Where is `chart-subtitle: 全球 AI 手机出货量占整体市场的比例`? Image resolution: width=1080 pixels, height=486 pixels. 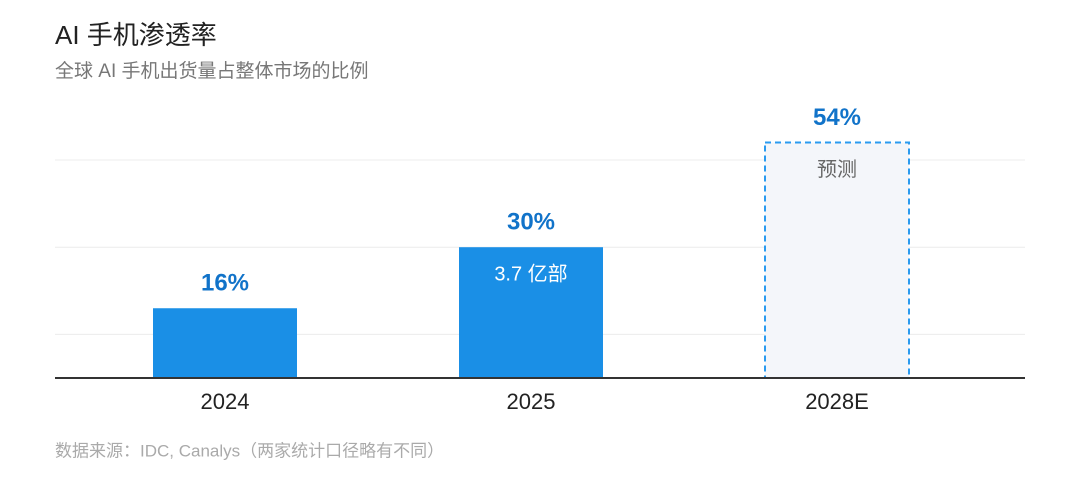 chart-subtitle: 全球 AI 手机出货量占整体市场的比例 is located at coordinates (212, 71).